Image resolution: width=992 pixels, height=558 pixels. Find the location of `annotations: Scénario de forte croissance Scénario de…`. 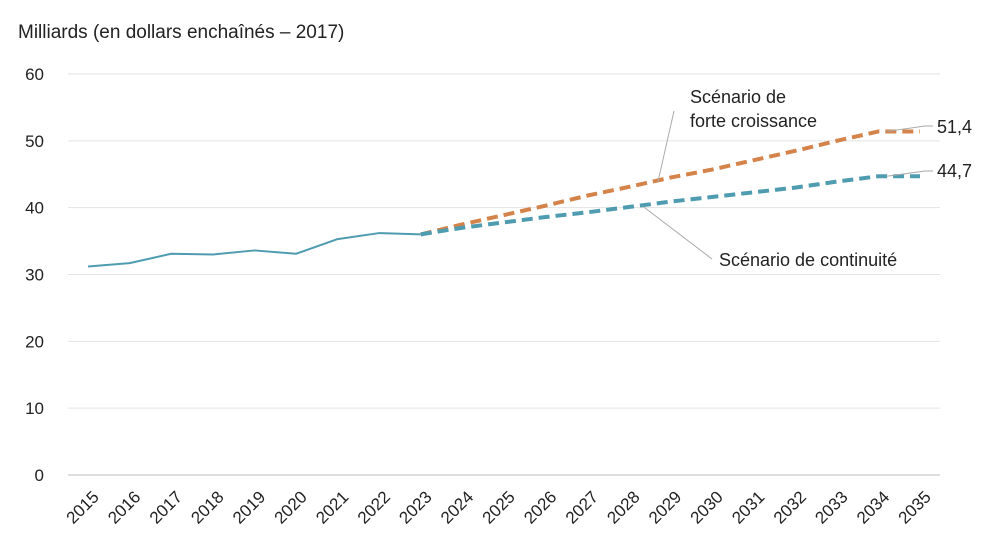

annotations: Scénario de forte croissance Scénario de… is located at coordinates (807, 178).